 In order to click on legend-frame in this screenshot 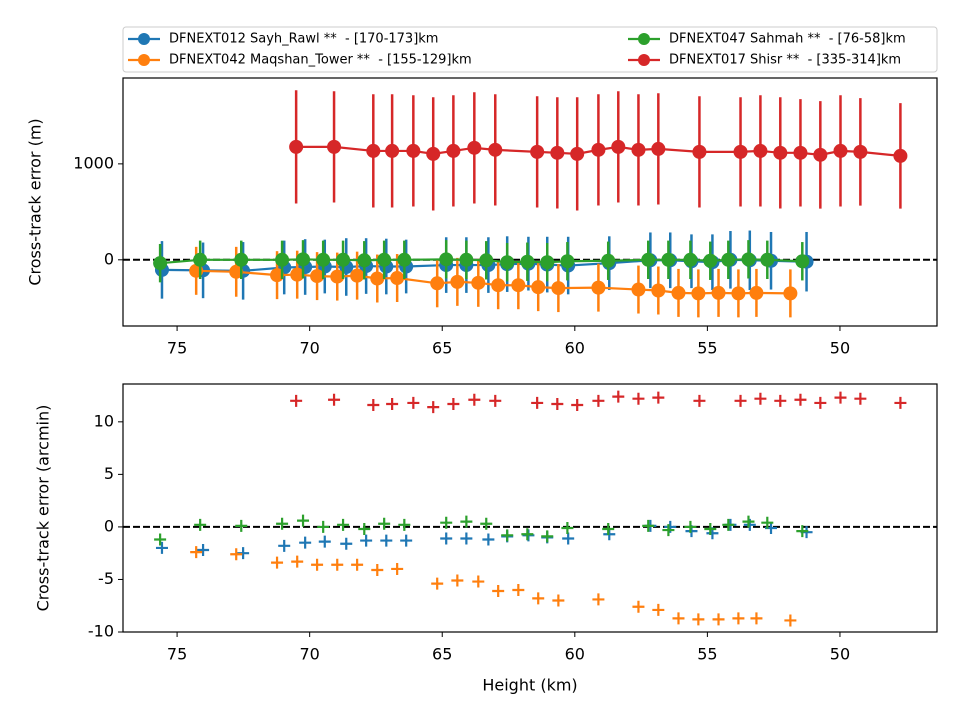, I will do `click(530, 49)`.